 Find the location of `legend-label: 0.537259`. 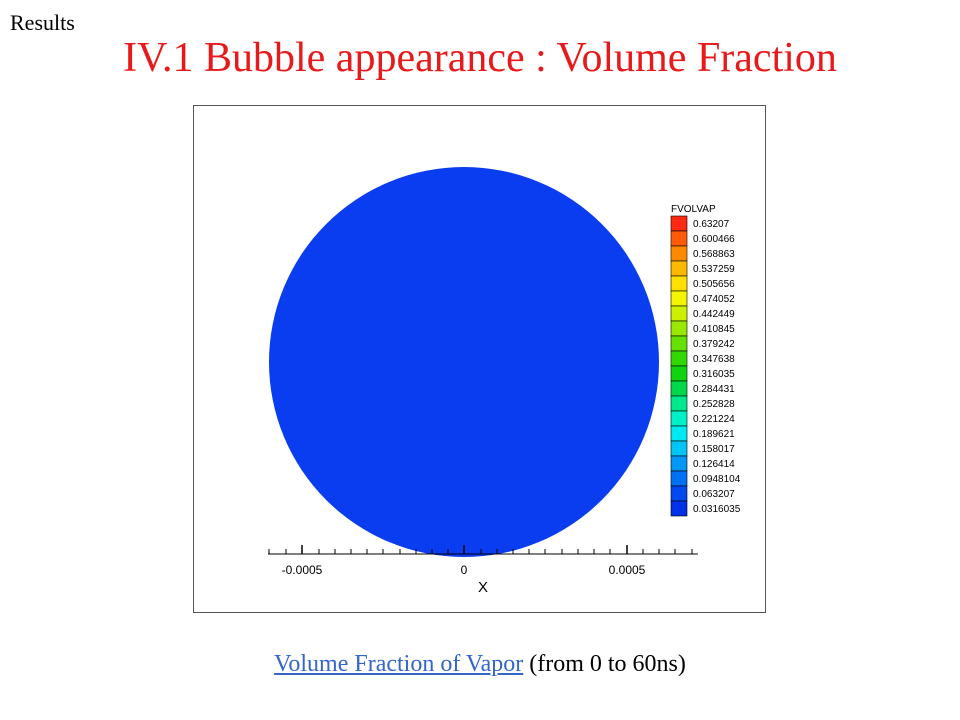

legend-label: 0.537259 is located at coordinates (714, 269).